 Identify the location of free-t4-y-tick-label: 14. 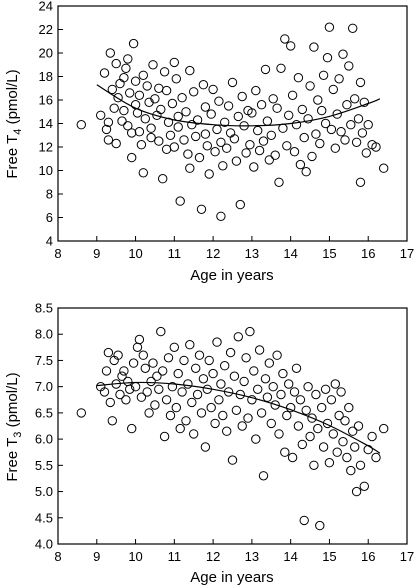
(46, 123).